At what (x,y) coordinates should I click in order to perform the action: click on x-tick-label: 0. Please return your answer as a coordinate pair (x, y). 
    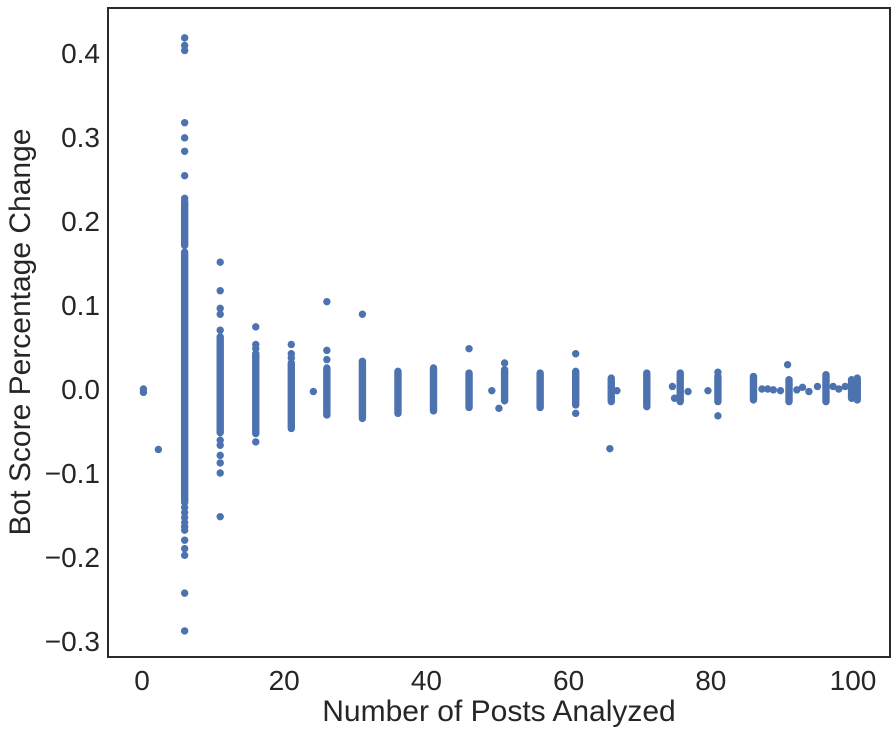
    Looking at the image, I should click on (142, 680).